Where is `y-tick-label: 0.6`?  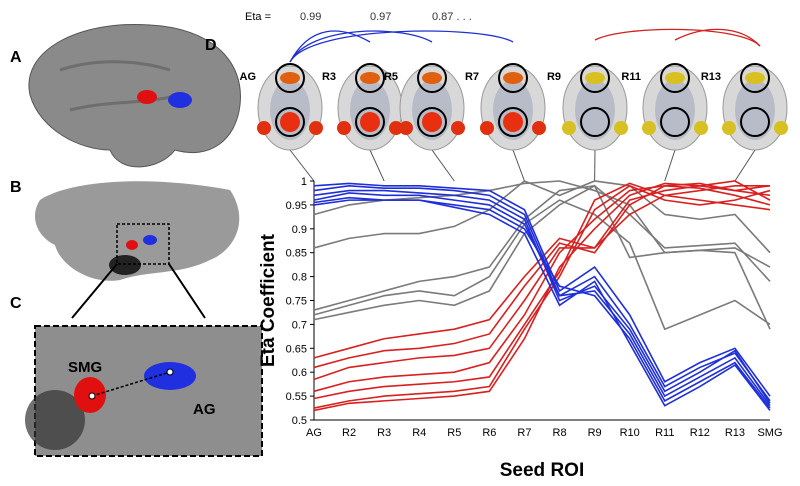 y-tick-label: 0.6 is located at coordinates (299, 373).